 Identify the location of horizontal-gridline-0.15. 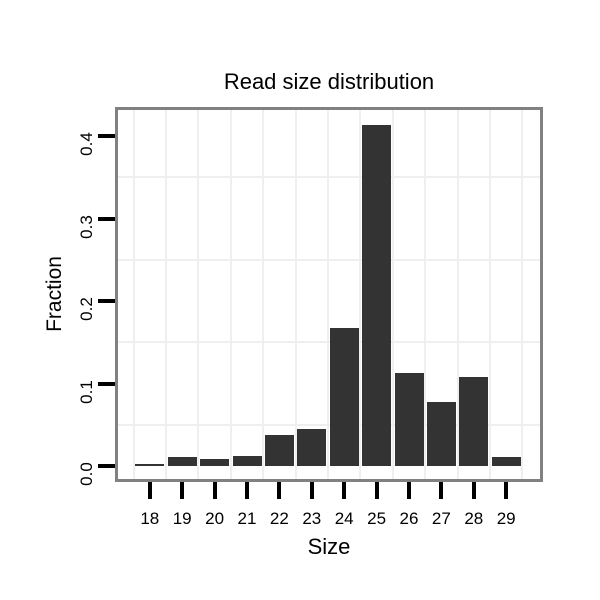
(329, 342).